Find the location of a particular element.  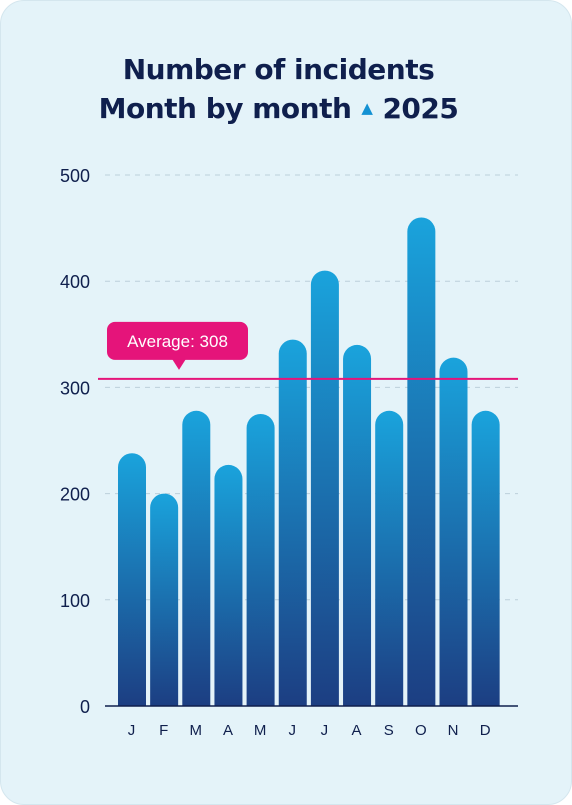

chart-year: 2025 is located at coordinates (420, 108).